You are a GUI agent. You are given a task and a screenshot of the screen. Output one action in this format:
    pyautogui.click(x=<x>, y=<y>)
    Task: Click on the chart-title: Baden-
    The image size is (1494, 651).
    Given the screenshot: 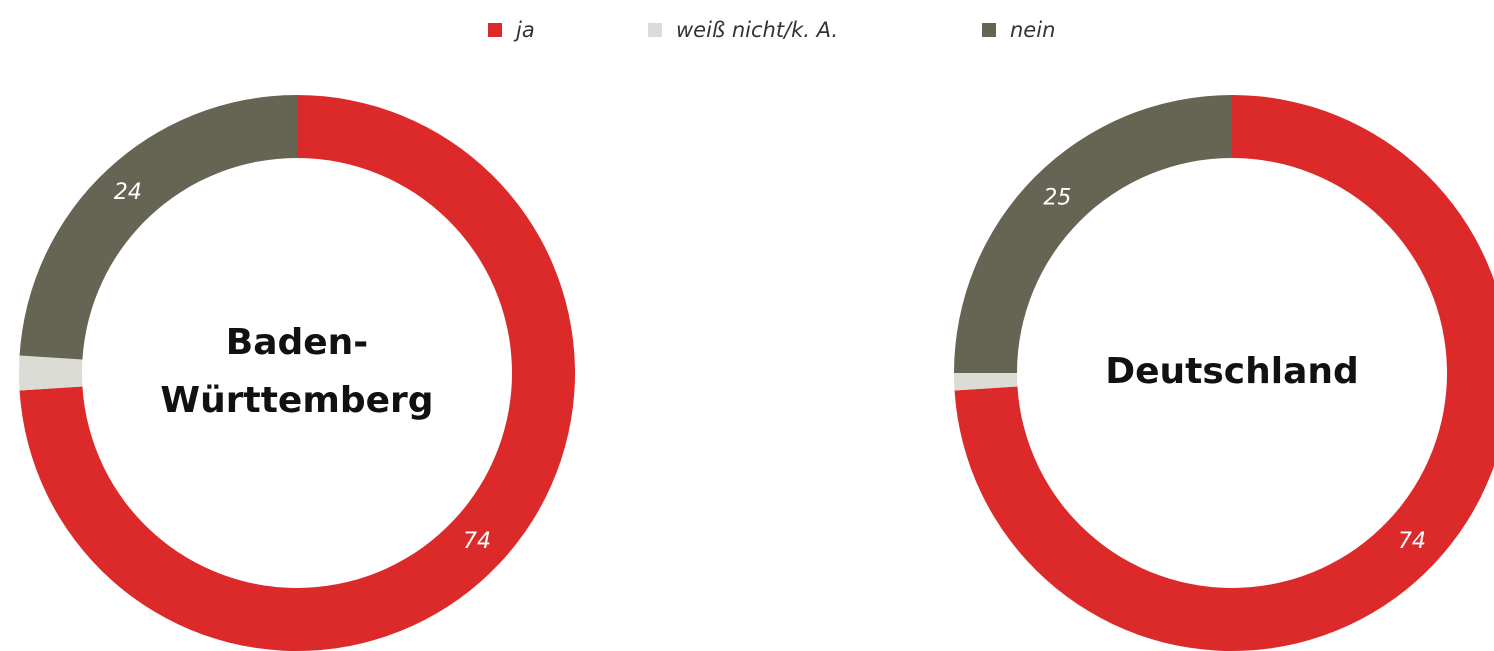 What is the action you would take?
    pyautogui.click(x=297, y=342)
    